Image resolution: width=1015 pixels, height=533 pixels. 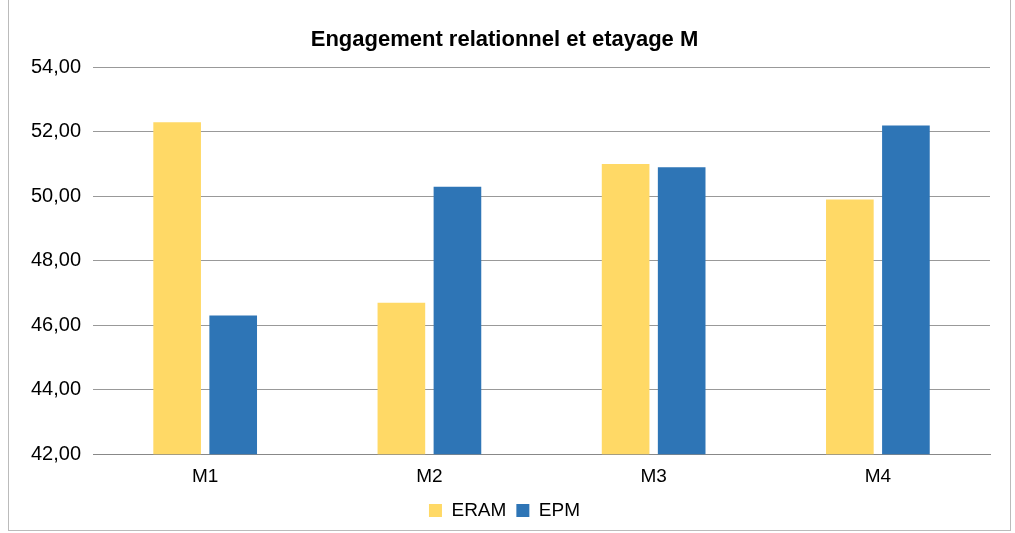 What do you see at coordinates (205, 475) in the screenshot?
I see `x-tick-label: M1` at bounding box center [205, 475].